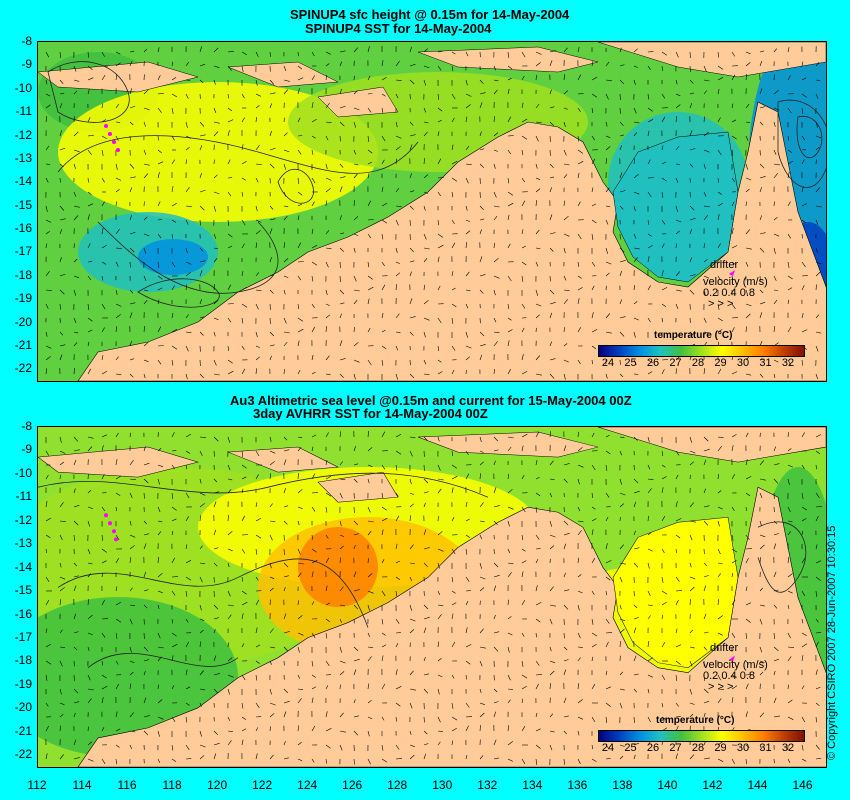  What do you see at coordinates (358, 102) in the screenshot?
I see `island-landmass` at bounding box center [358, 102].